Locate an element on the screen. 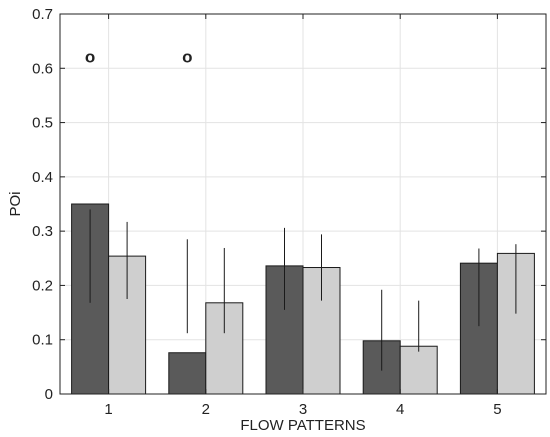 The image size is (550, 437). y-tick-label: 0.1 is located at coordinates (42, 340).